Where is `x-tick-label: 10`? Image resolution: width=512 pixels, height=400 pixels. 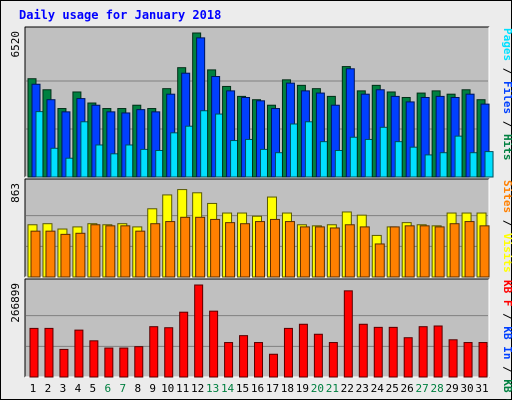
x-tick-label: 10 is located at coordinates (167, 388).